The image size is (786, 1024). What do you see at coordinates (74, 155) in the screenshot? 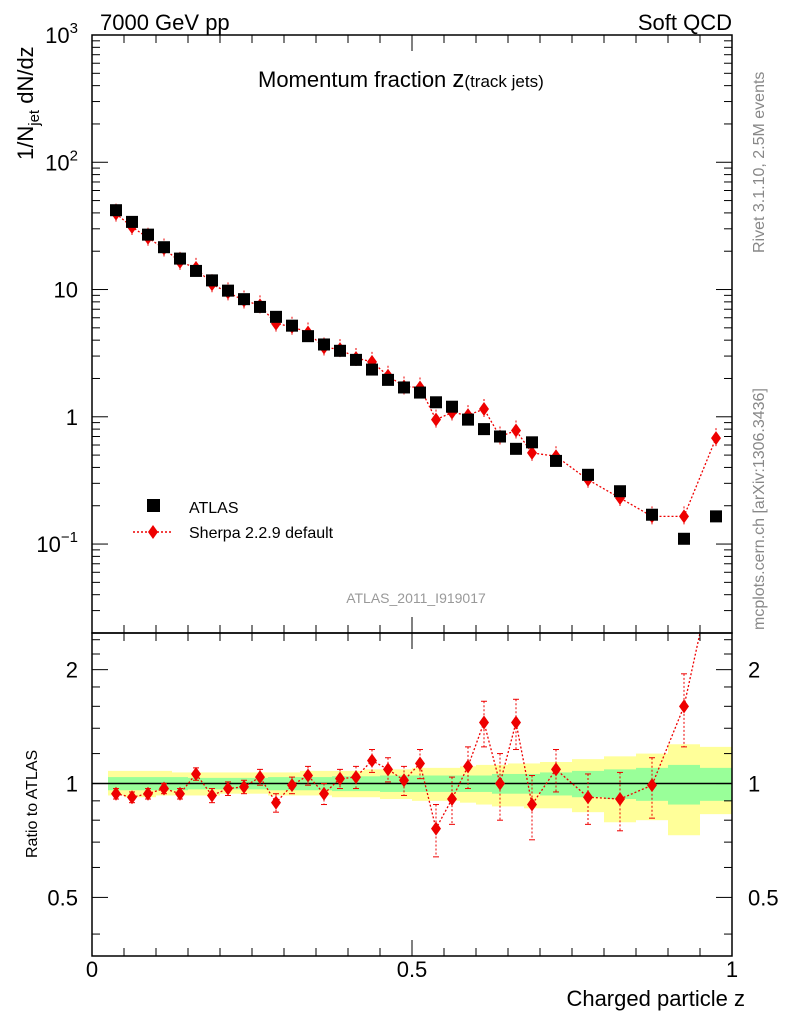
I see `y-tick-label-exp: 2` at bounding box center [74, 155].